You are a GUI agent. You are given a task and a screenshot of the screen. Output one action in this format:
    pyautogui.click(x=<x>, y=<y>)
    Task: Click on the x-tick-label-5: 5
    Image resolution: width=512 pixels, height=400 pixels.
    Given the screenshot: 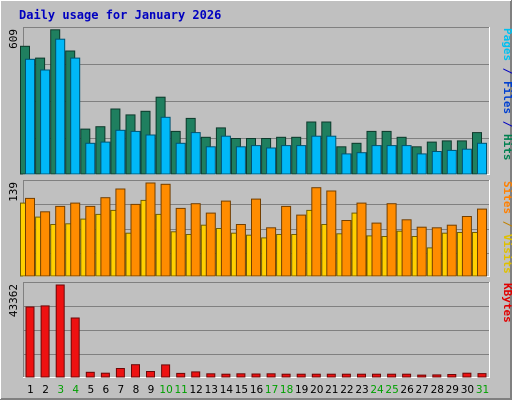 What is the action you would take?
    pyautogui.click(x=90, y=390)
    